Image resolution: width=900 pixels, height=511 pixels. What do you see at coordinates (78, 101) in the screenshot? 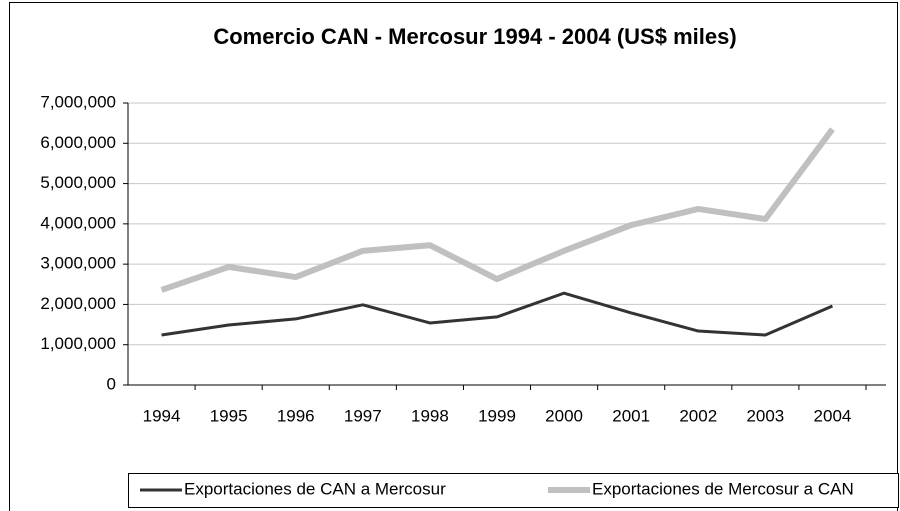
I see `y-tick-label: 7,000,000` at bounding box center [78, 101].